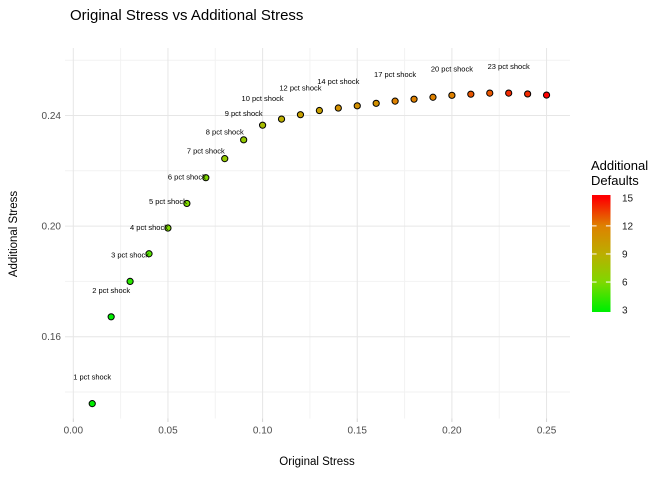  I want to click on point-label: 20 pct shock, so click(452, 68).